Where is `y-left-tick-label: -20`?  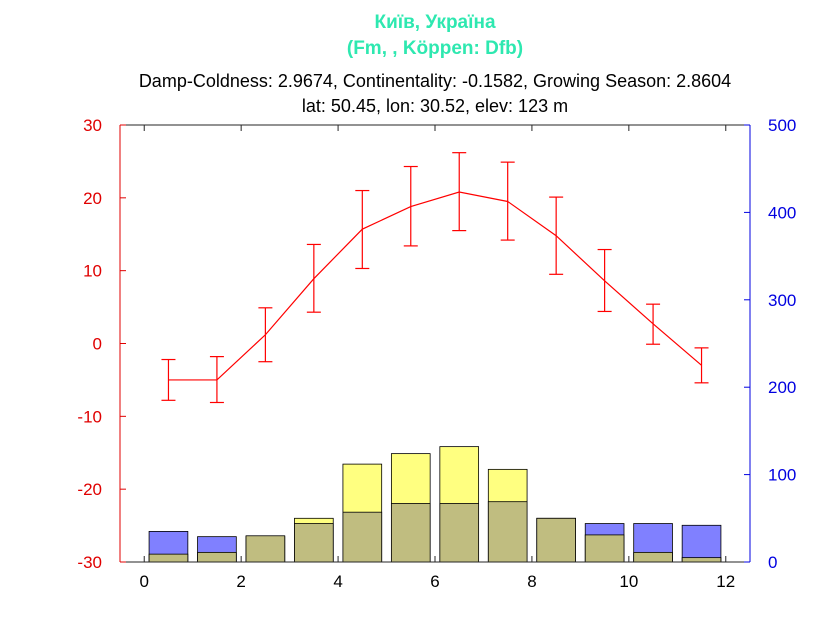
y-left-tick-label: -20 is located at coordinates (89, 489).